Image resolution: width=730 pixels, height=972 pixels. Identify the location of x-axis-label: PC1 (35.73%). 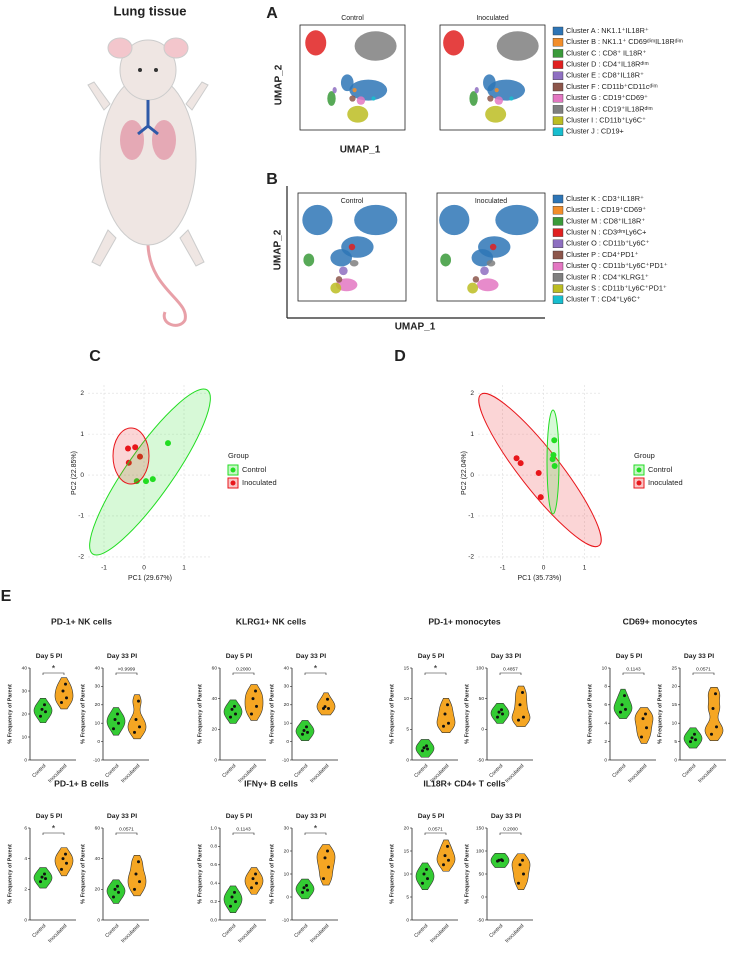
(540, 578).